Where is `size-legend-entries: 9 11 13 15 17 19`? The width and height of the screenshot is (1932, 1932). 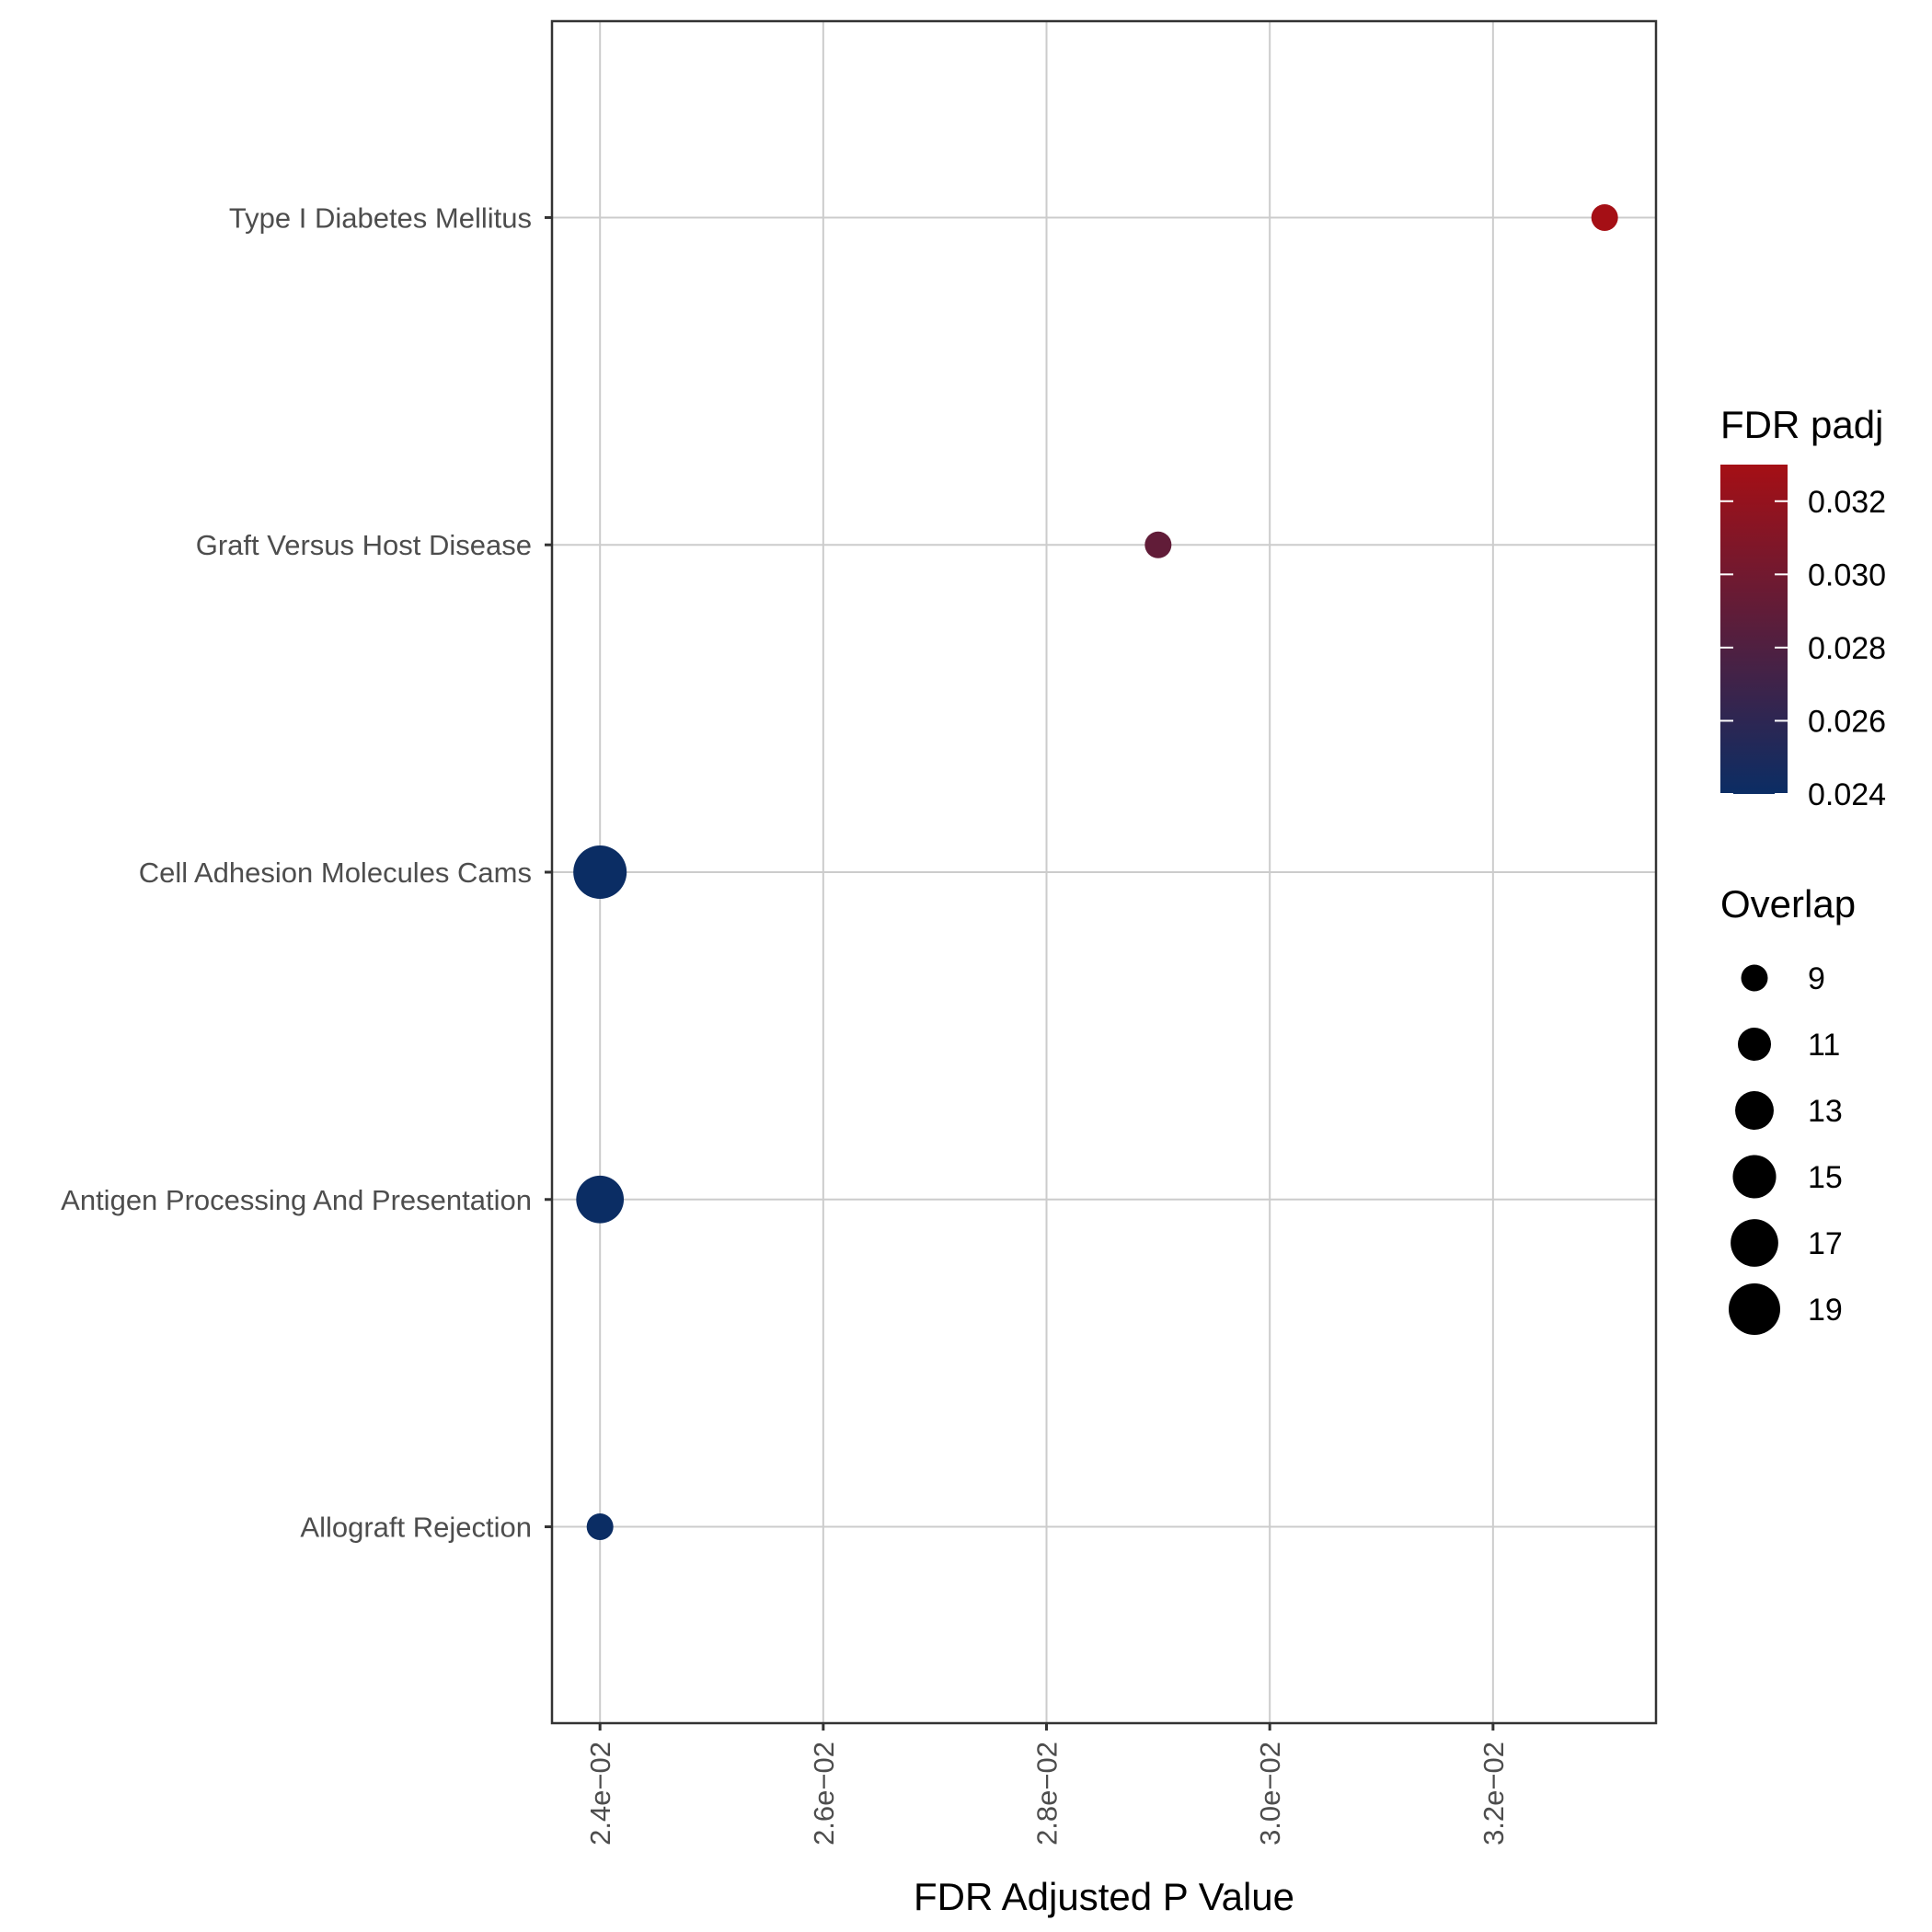 size-legend-entries: 9 11 13 15 17 19 is located at coordinates (1786, 1148).